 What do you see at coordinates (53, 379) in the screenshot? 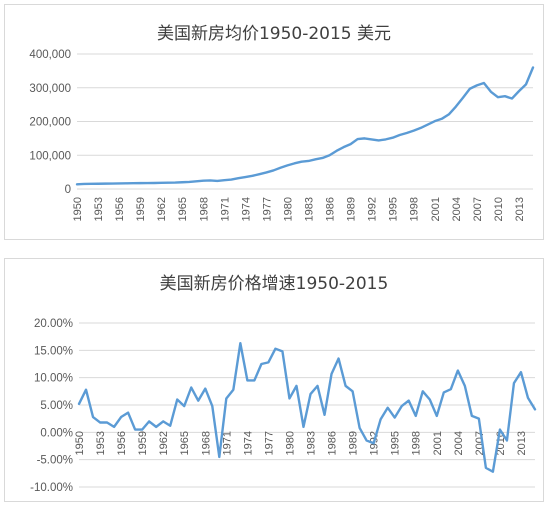
I see `y-tick-label: 10.00%` at bounding box center [53, 379].